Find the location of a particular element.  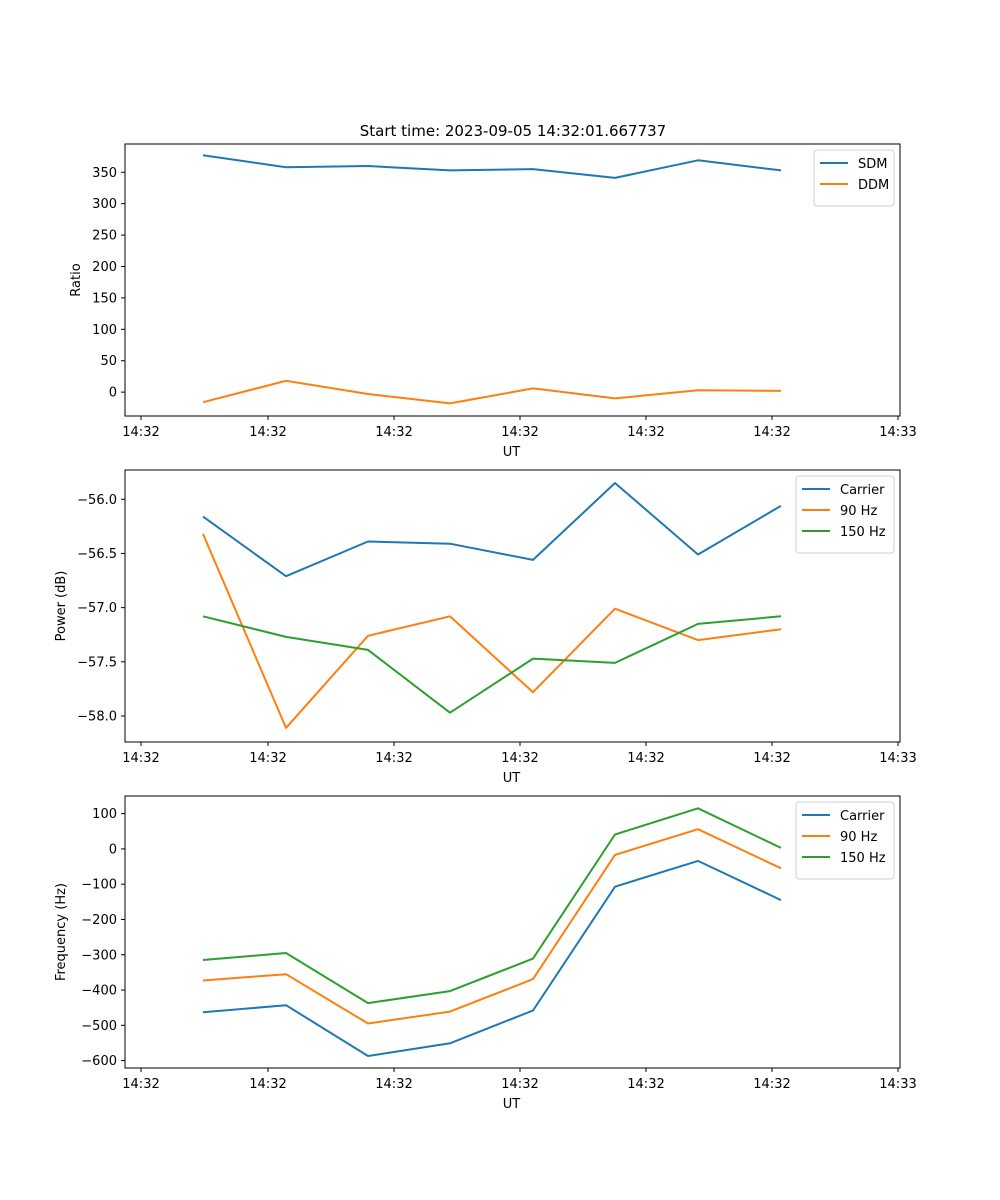

y-tick-label: 150 is located at coordinates (104, 298).